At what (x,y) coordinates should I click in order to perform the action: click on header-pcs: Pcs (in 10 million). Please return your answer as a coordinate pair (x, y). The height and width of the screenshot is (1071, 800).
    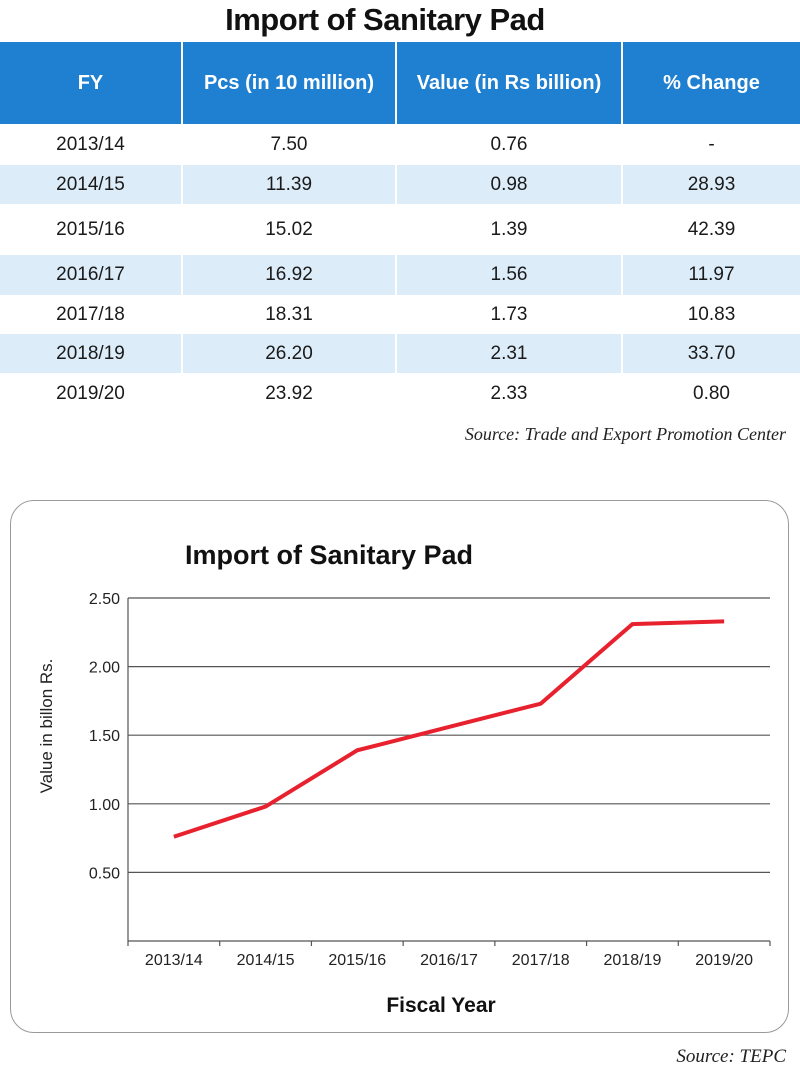
    Looking at the image, I should click on (289, 83).